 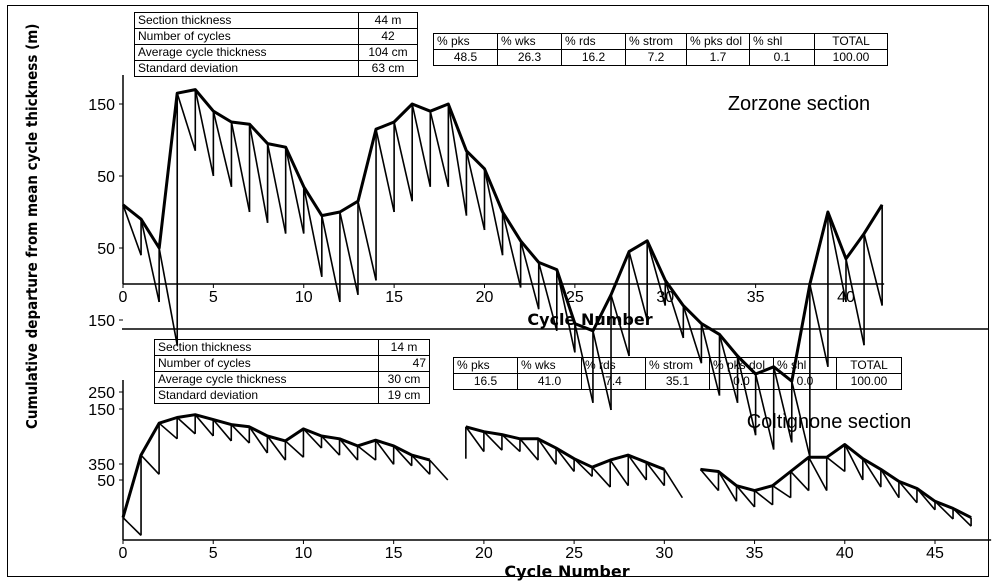 I want to click on stats-row: Standard deviation 63 cm, so click(x=276, y=68).